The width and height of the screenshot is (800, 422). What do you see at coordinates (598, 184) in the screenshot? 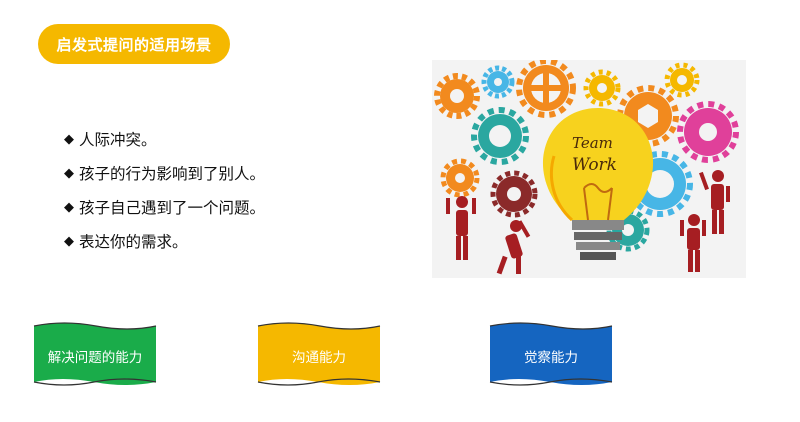
I see `lightbulb-icon: Team Work` at bounding box center [598, 184].